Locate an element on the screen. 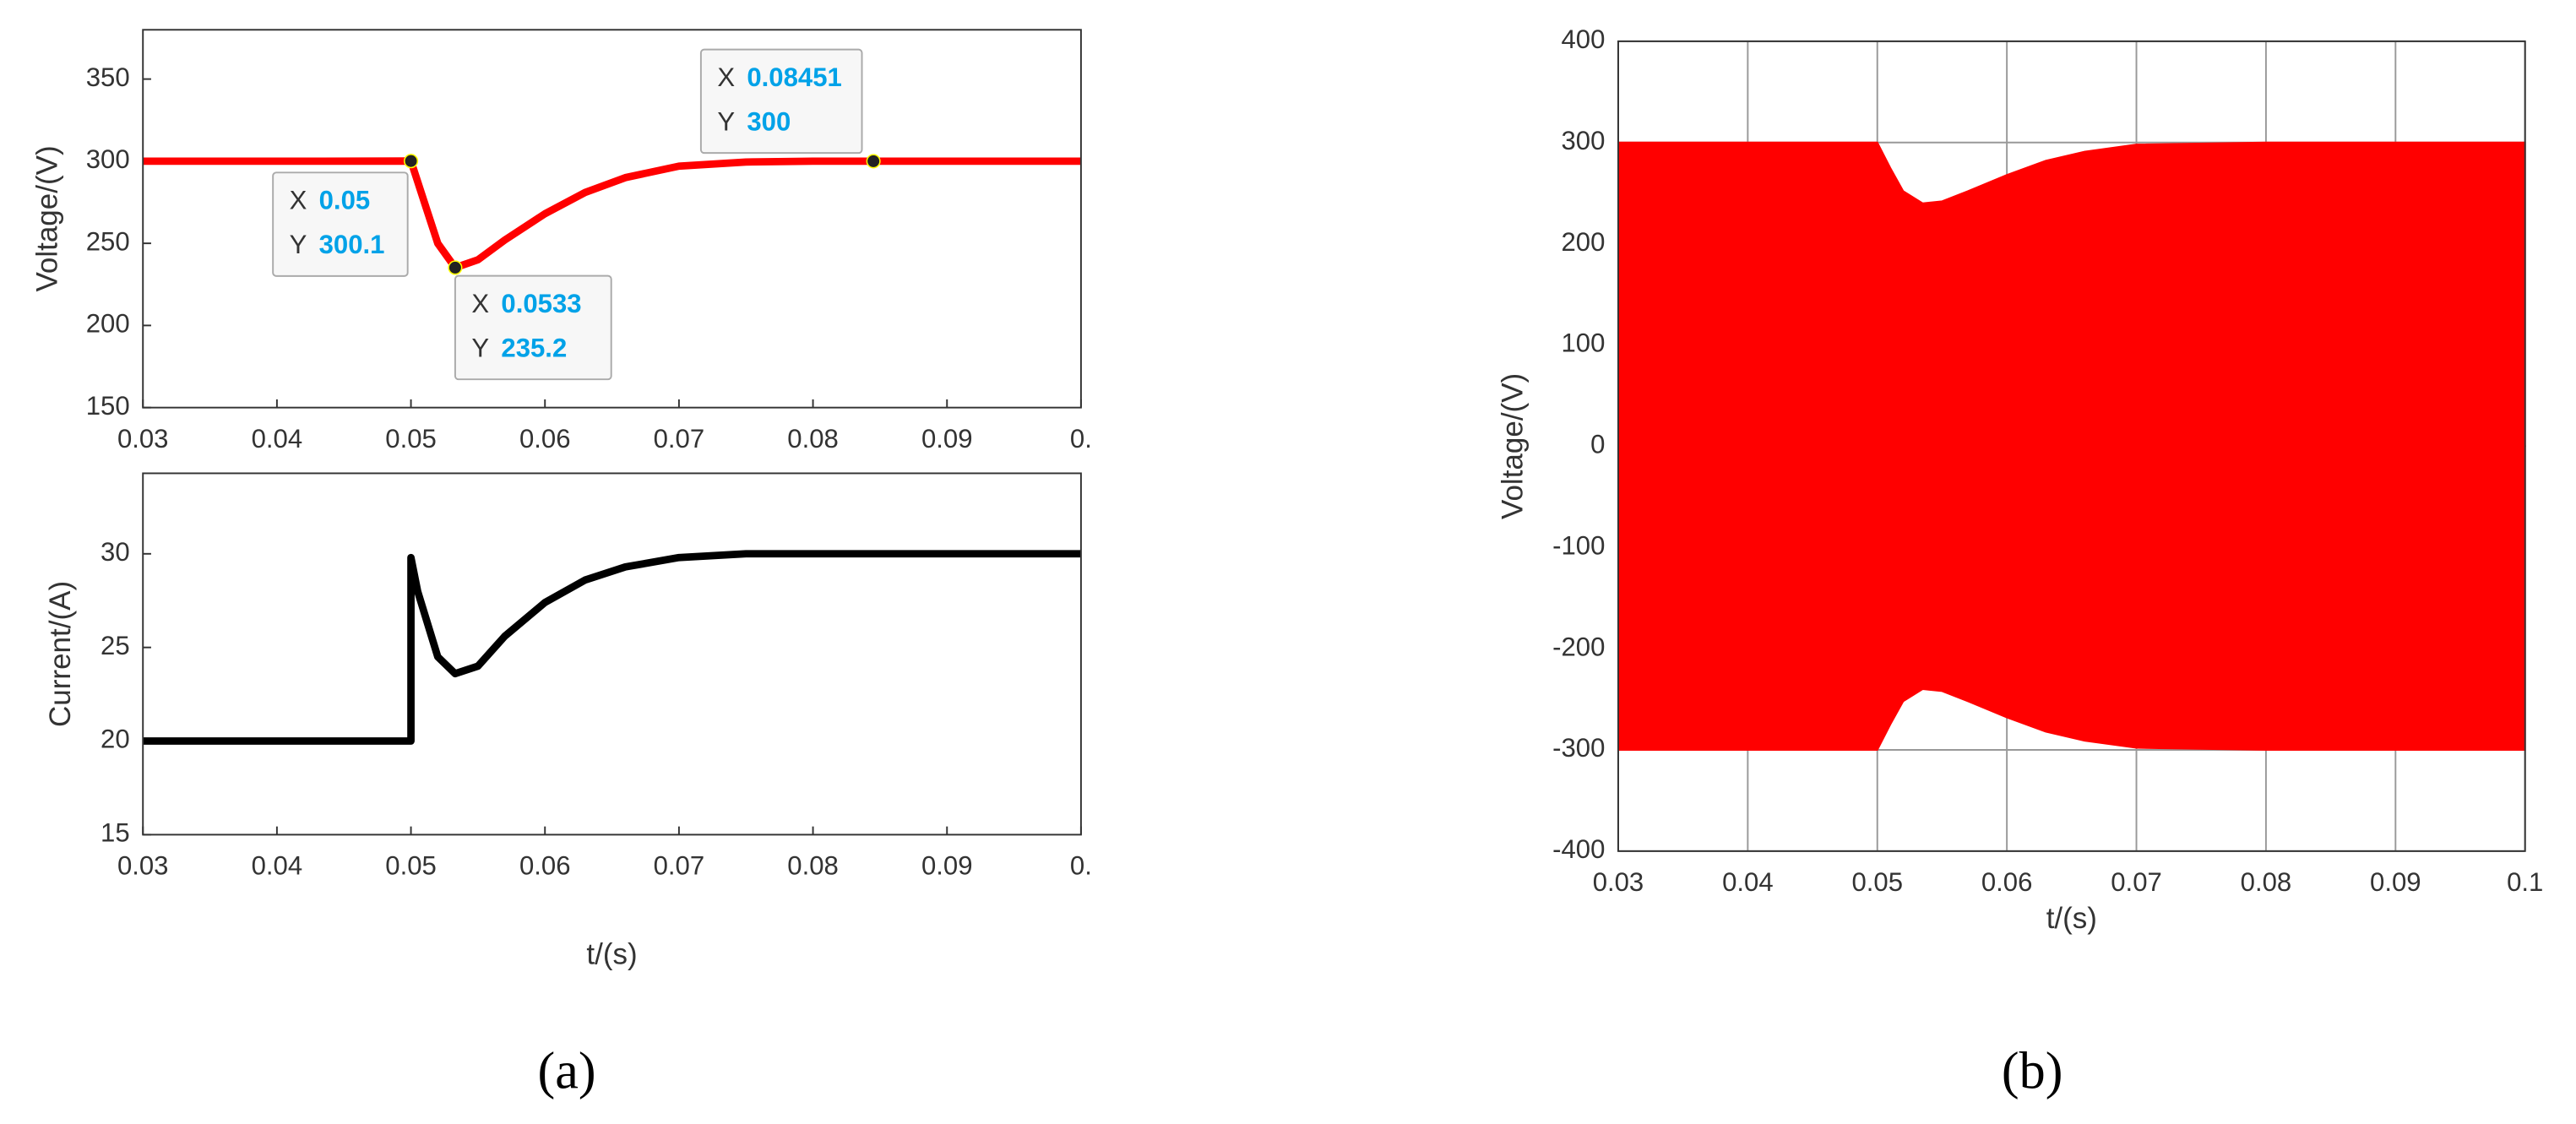 The width and height of the screenshot is (2576, 1124). x-tick-label: 0.1 is located at coordinates (2525, 882).